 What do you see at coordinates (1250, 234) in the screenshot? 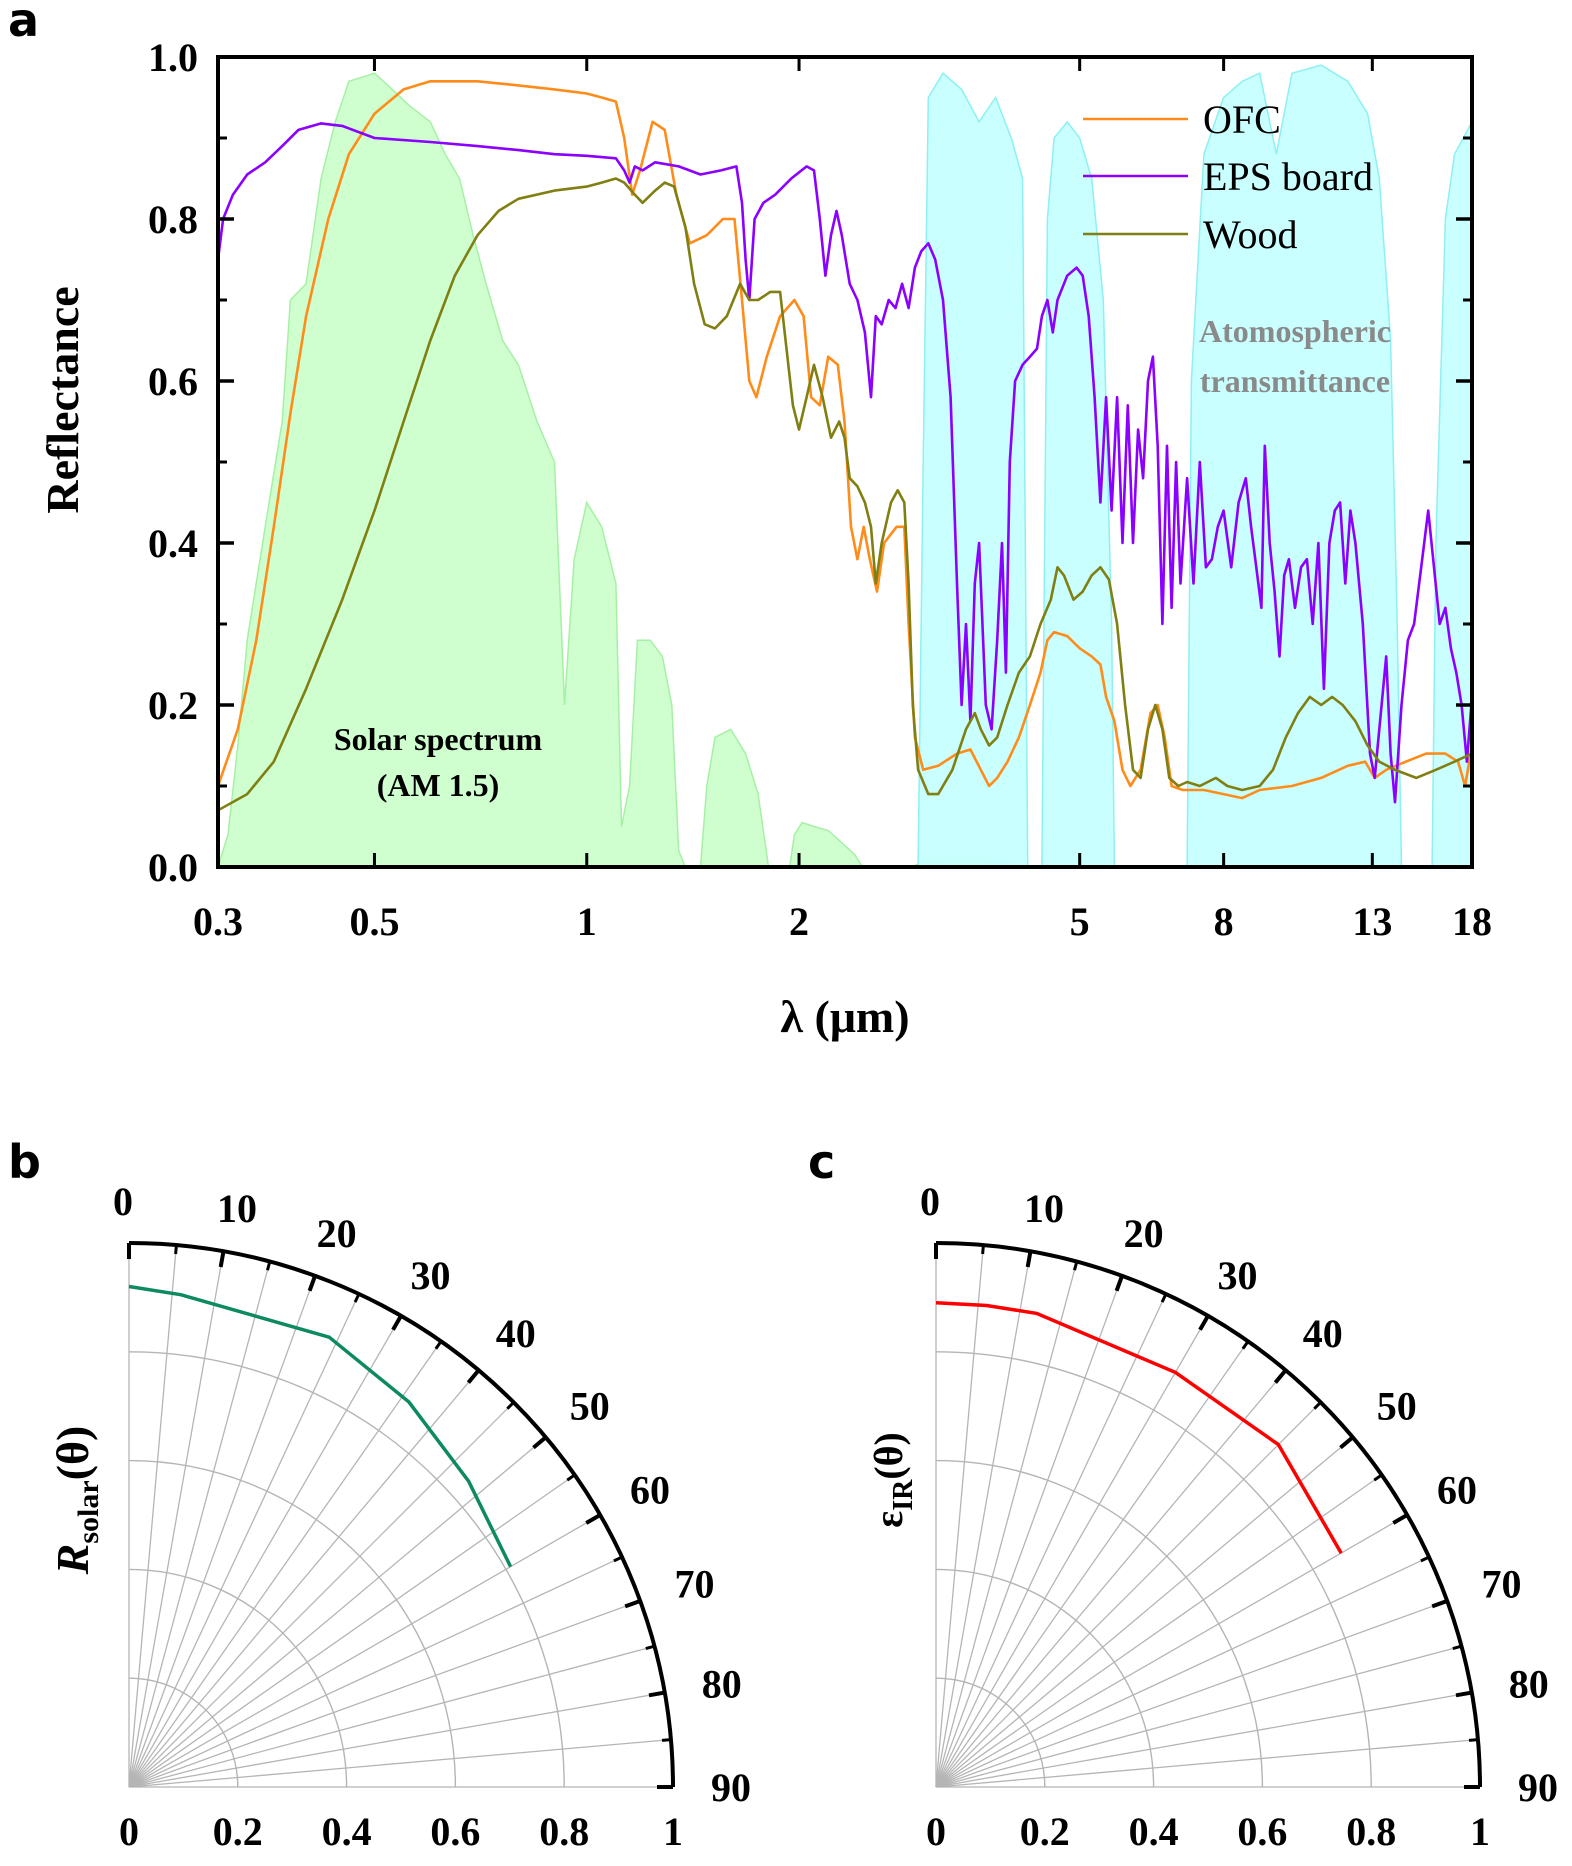
I see `legend-label-wood: Wood` at bounding box center [1250, 234].